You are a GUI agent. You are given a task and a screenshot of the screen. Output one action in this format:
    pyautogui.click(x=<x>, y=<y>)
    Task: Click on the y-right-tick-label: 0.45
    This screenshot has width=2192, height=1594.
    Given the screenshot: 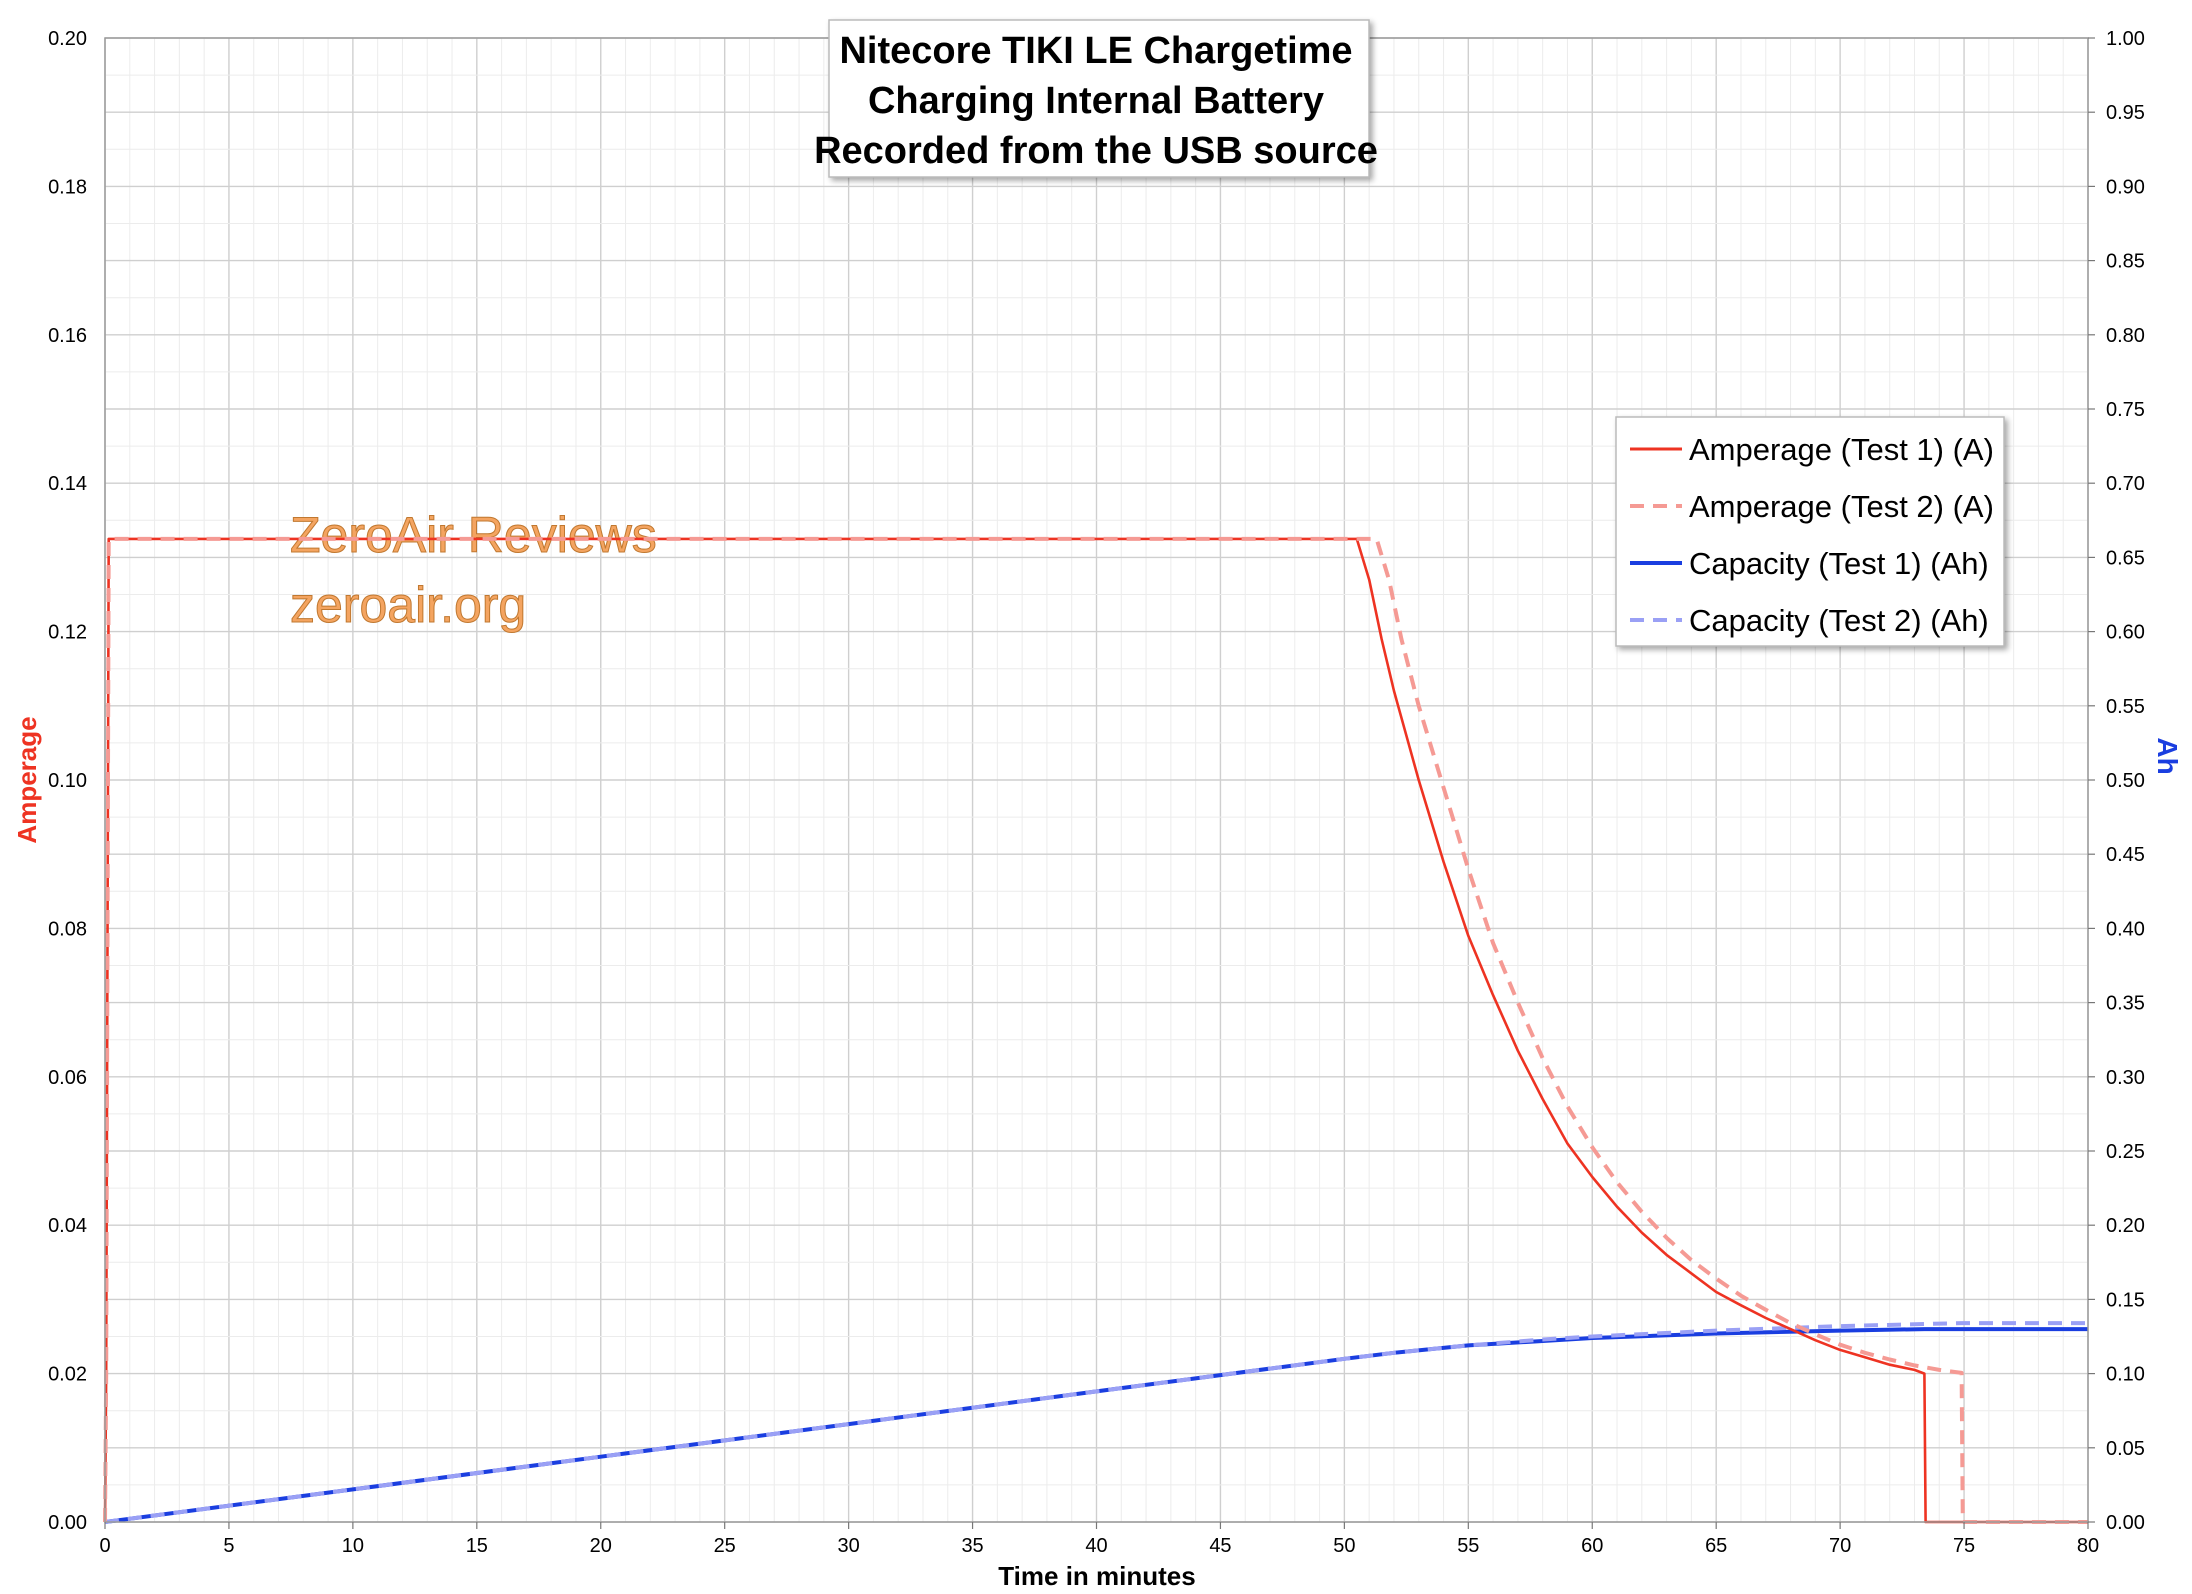 What is the action you would take?
    pyautogui.click(x=2125, y=855)
    